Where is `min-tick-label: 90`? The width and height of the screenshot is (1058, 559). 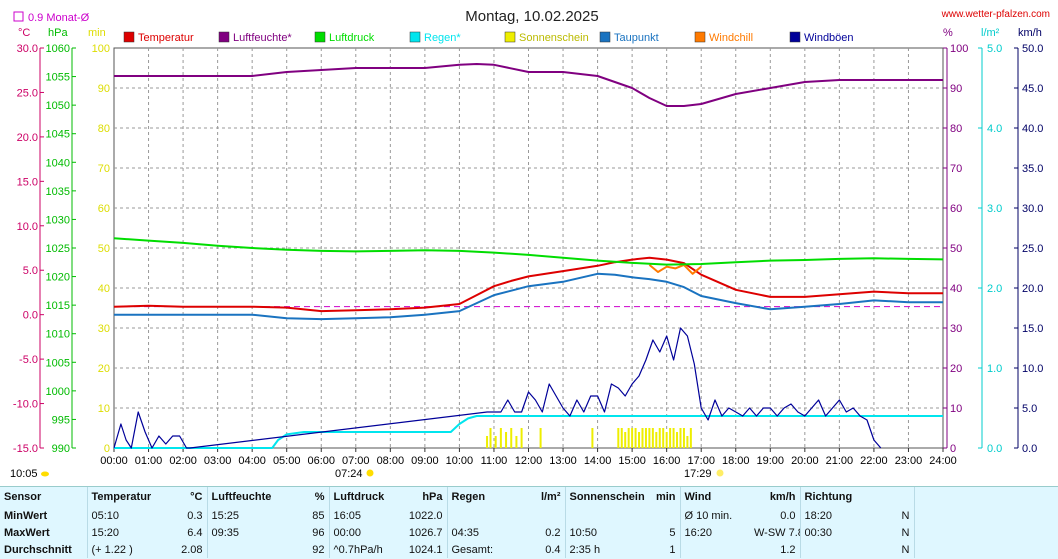 min-tick-label: 90 is located at coordinates (104, 89).